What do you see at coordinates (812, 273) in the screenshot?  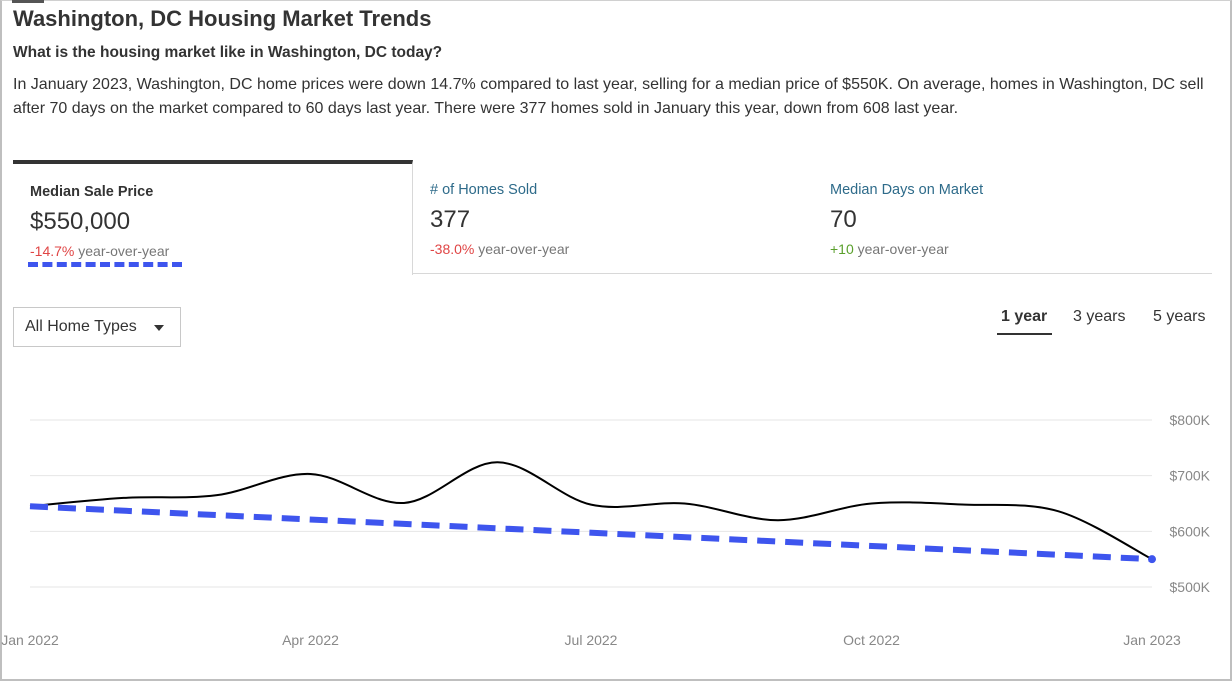 I see `tabs-divider` at bounding box center [812, 273].